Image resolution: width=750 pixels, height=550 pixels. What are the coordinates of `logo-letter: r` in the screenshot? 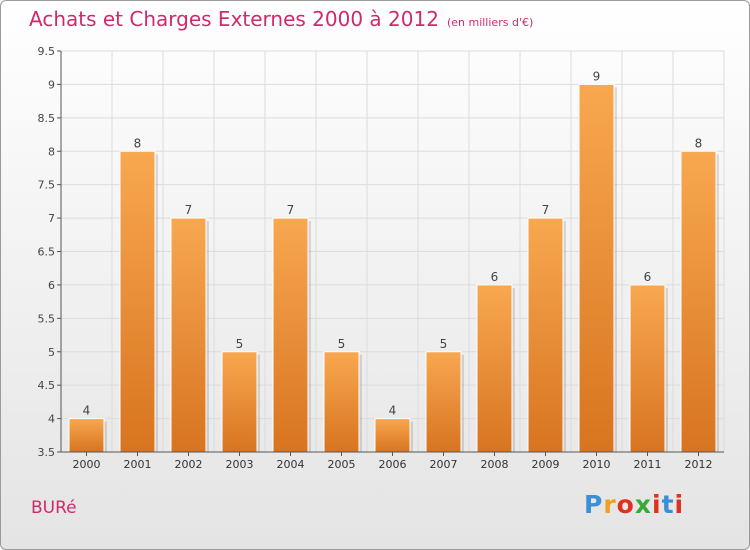 It's located at (610, 504).